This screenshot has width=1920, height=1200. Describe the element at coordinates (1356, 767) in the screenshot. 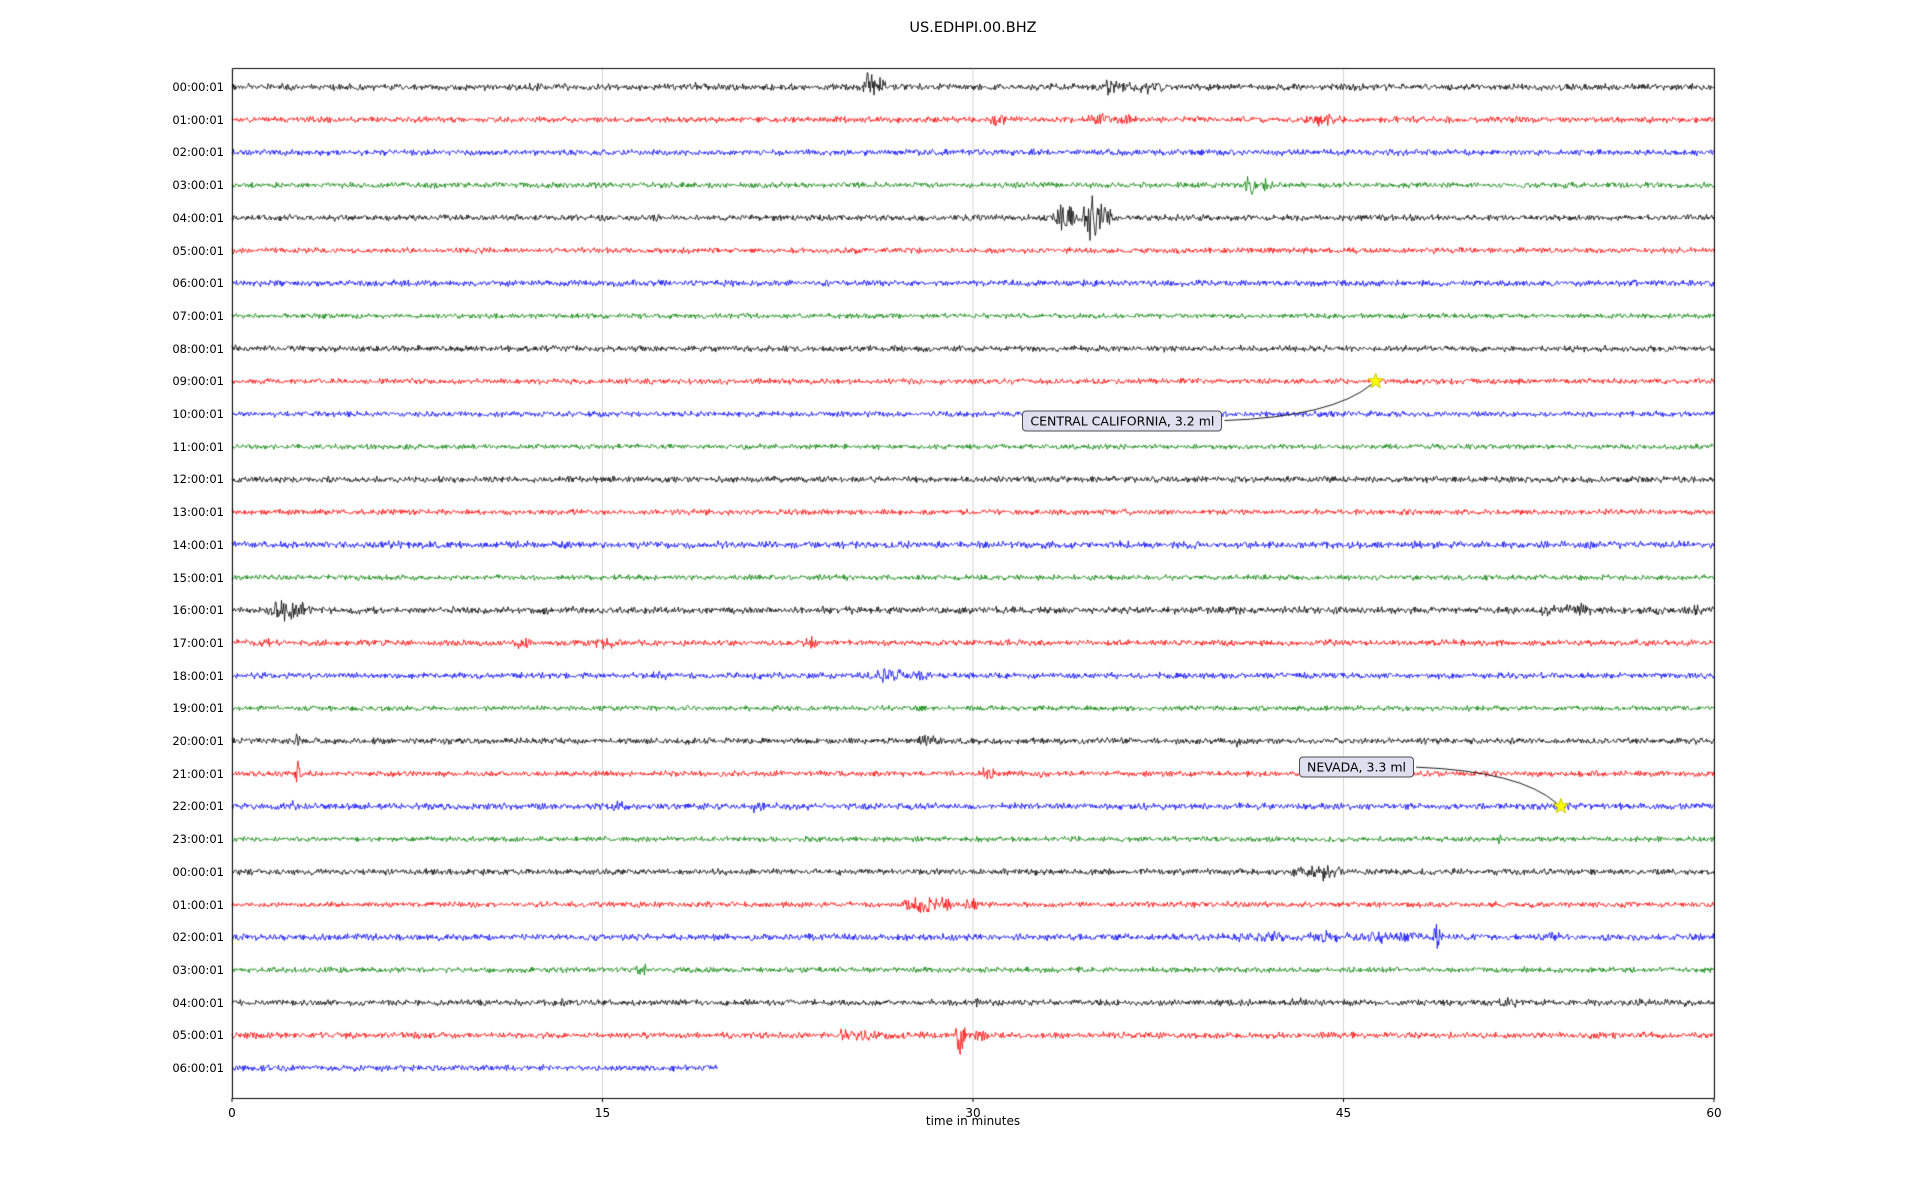

I see `event-label-nevada: NEVADA, 3.3 ml` at that location.